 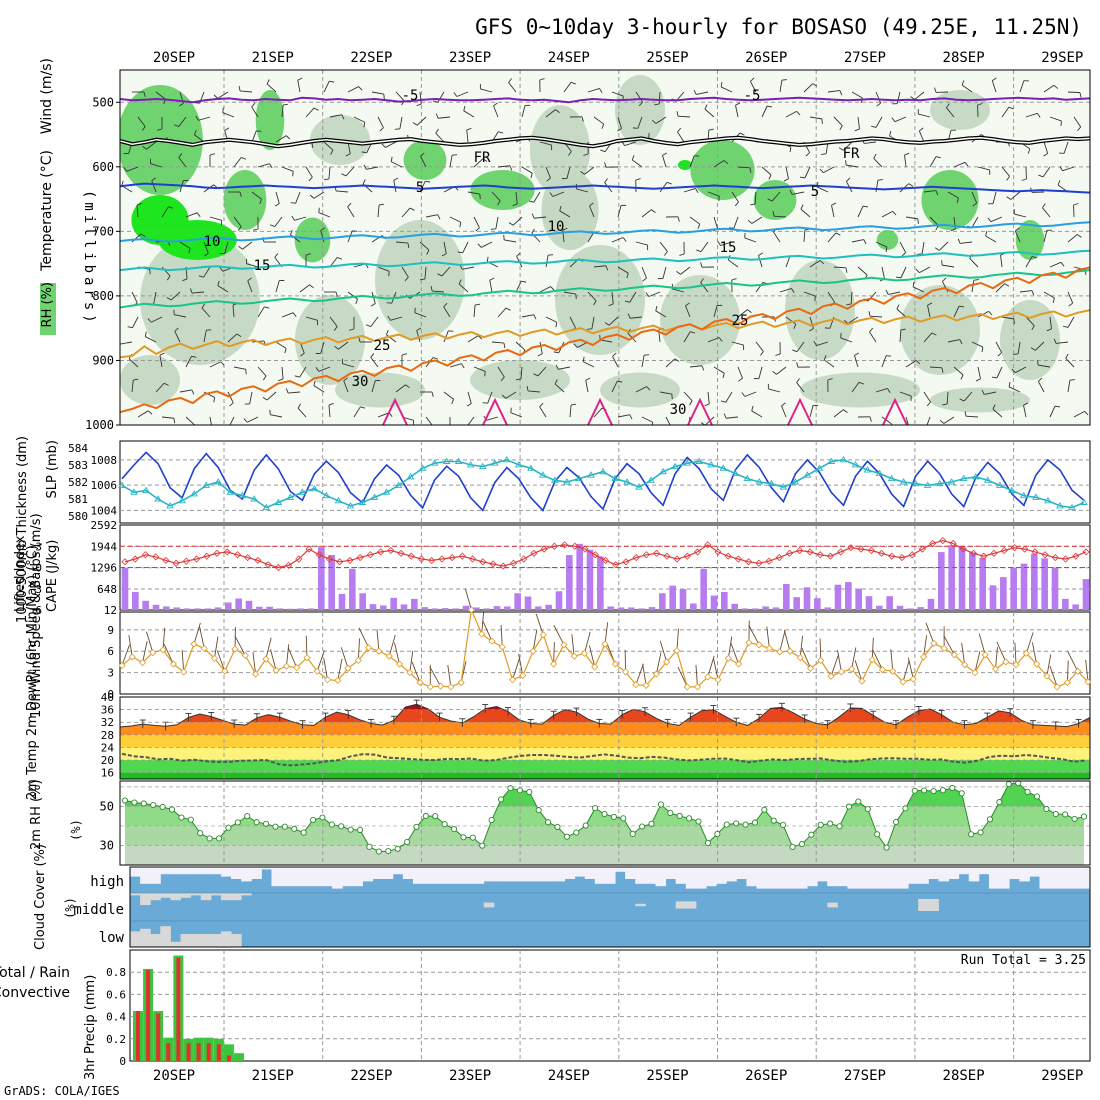 What do you see at coordinates (107, 760) in the screenshot?
I see `ytick-temp: 20` at bounding box center [107, 760].